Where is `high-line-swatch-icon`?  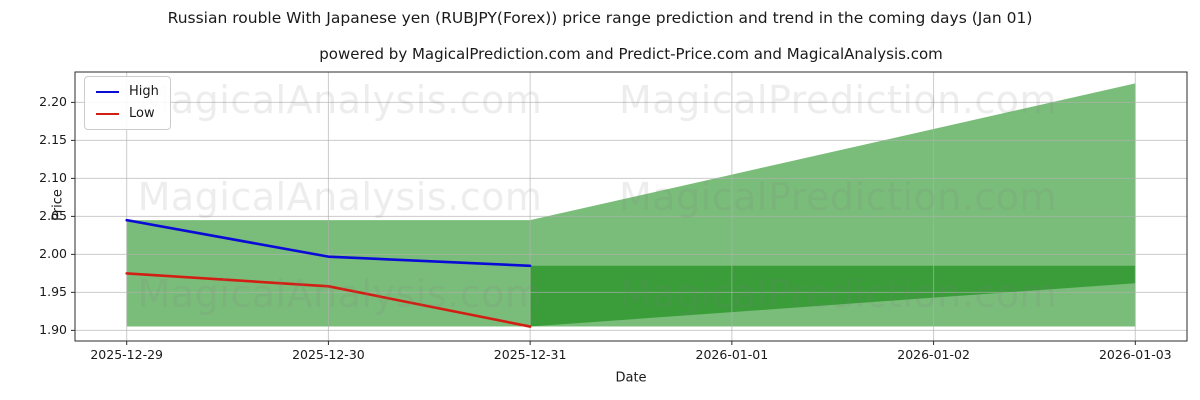 high-line-swatch-icon is located at coordinates (107, 91).